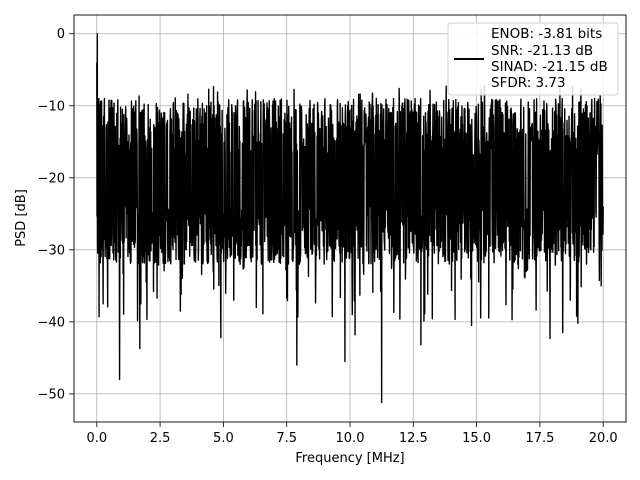 This screenshot has width=640, height=480. What do you see at coordinates (349, 458) in the screenshot?
I see `x-axis-label: Frequency [MHz]` at bounding box center [349, 458].